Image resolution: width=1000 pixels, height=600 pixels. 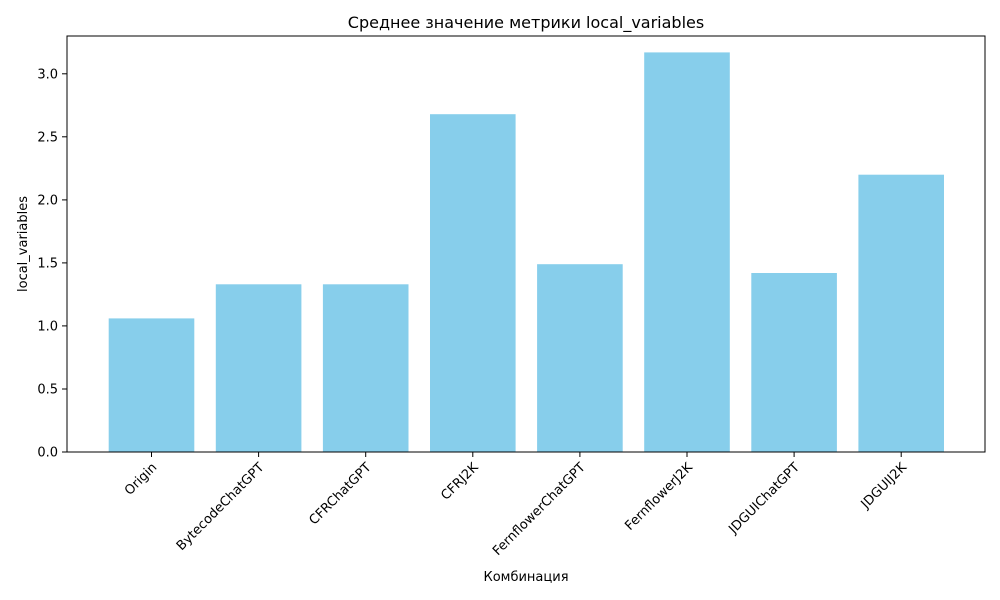 I want to click on bar-BytecodeChatGPT, so click(x=258, y=368).